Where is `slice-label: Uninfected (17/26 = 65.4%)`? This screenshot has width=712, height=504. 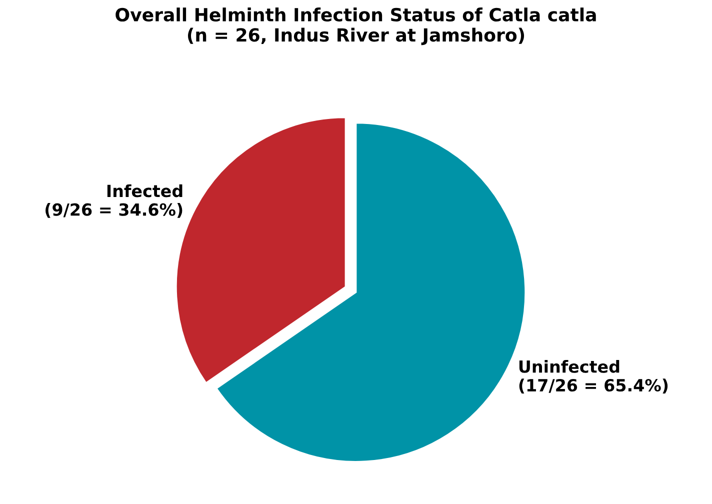 slice-label: Uninfected (17/26 = 65.4%) is located at coordinates (593, 377).